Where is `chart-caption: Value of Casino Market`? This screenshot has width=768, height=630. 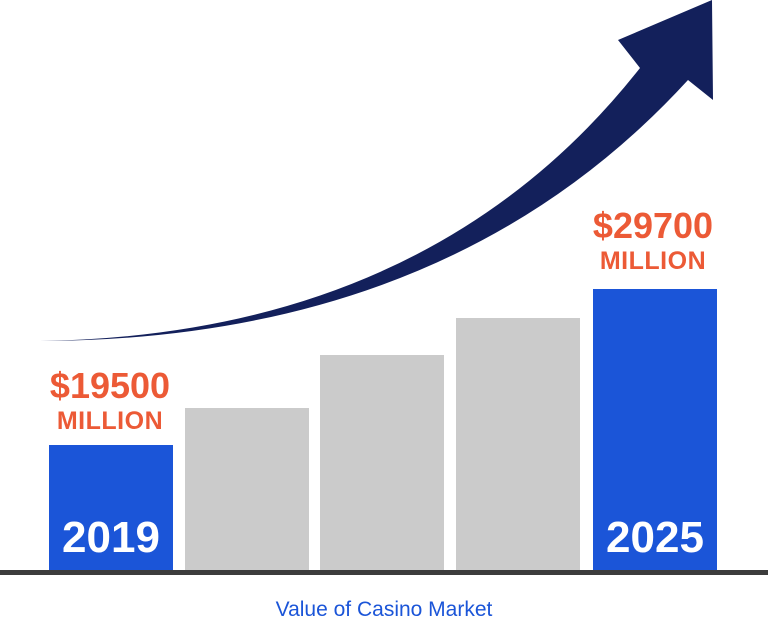
chart-caption: Value of Casino Market is located at coordinates (384, 609).